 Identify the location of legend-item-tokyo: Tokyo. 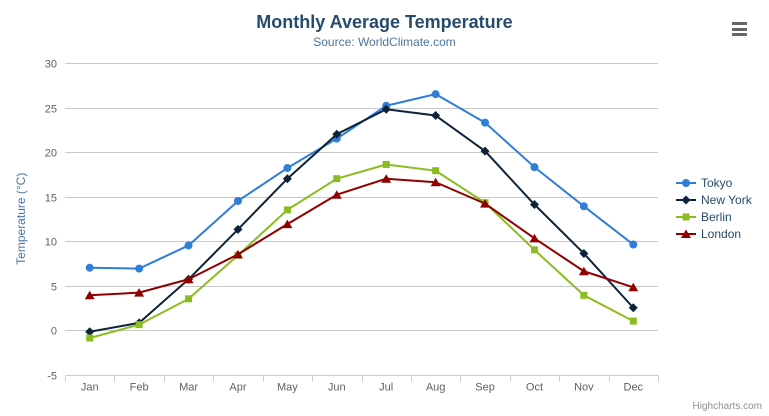
(714, 182).